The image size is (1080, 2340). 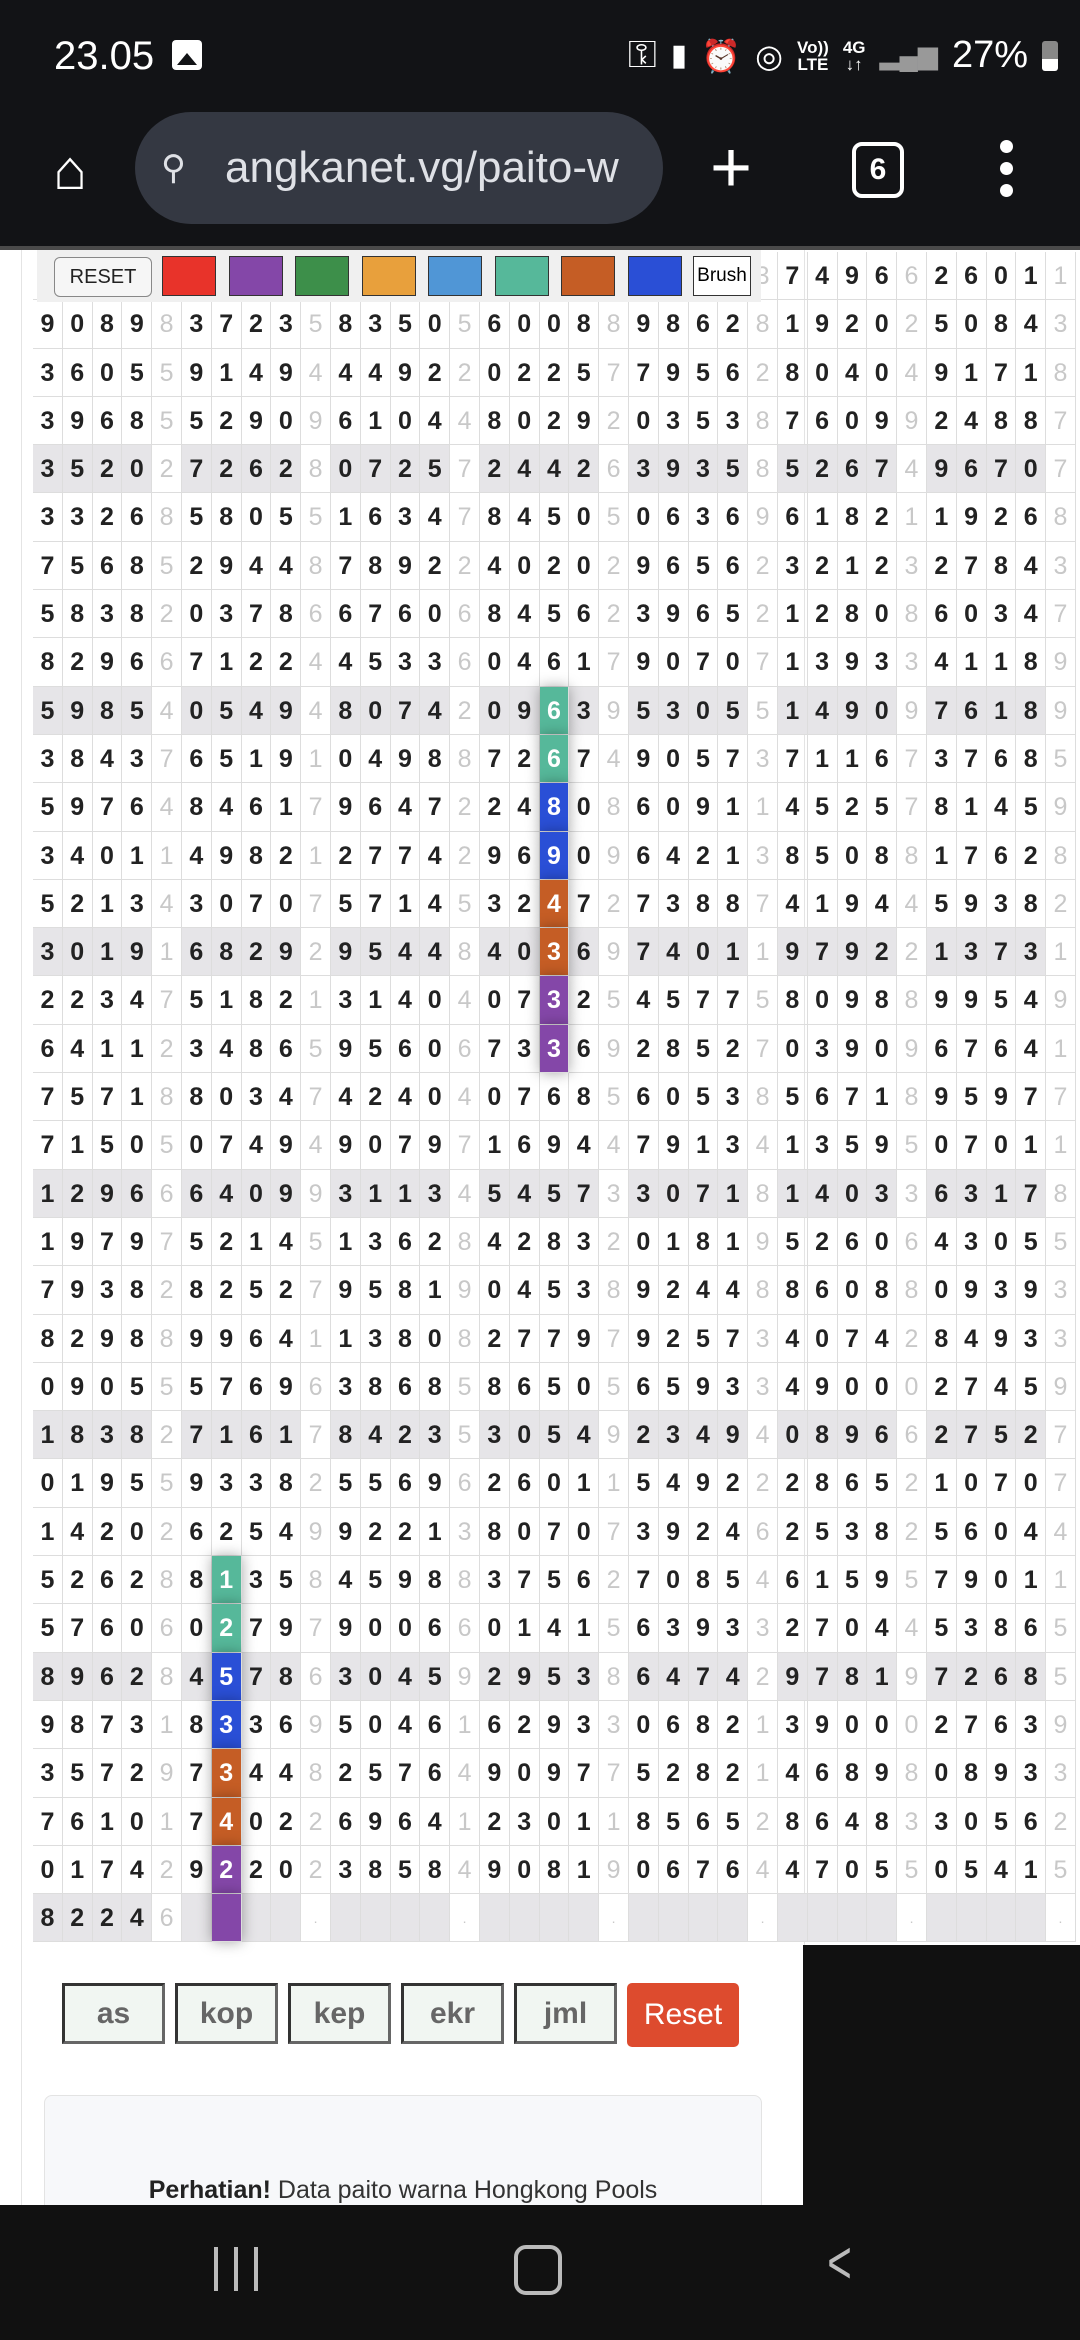 I want to click on grid-separator-cell: 6, so click(x=614, y=469).